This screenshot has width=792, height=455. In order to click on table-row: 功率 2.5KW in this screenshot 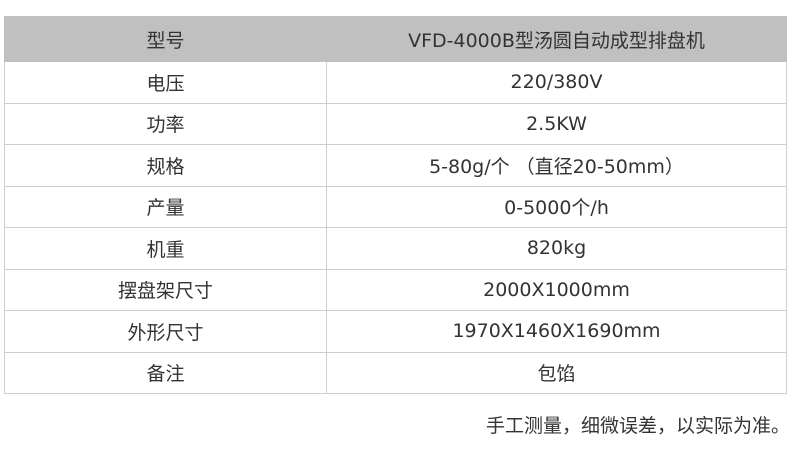, I will do `click(395, 123)`.